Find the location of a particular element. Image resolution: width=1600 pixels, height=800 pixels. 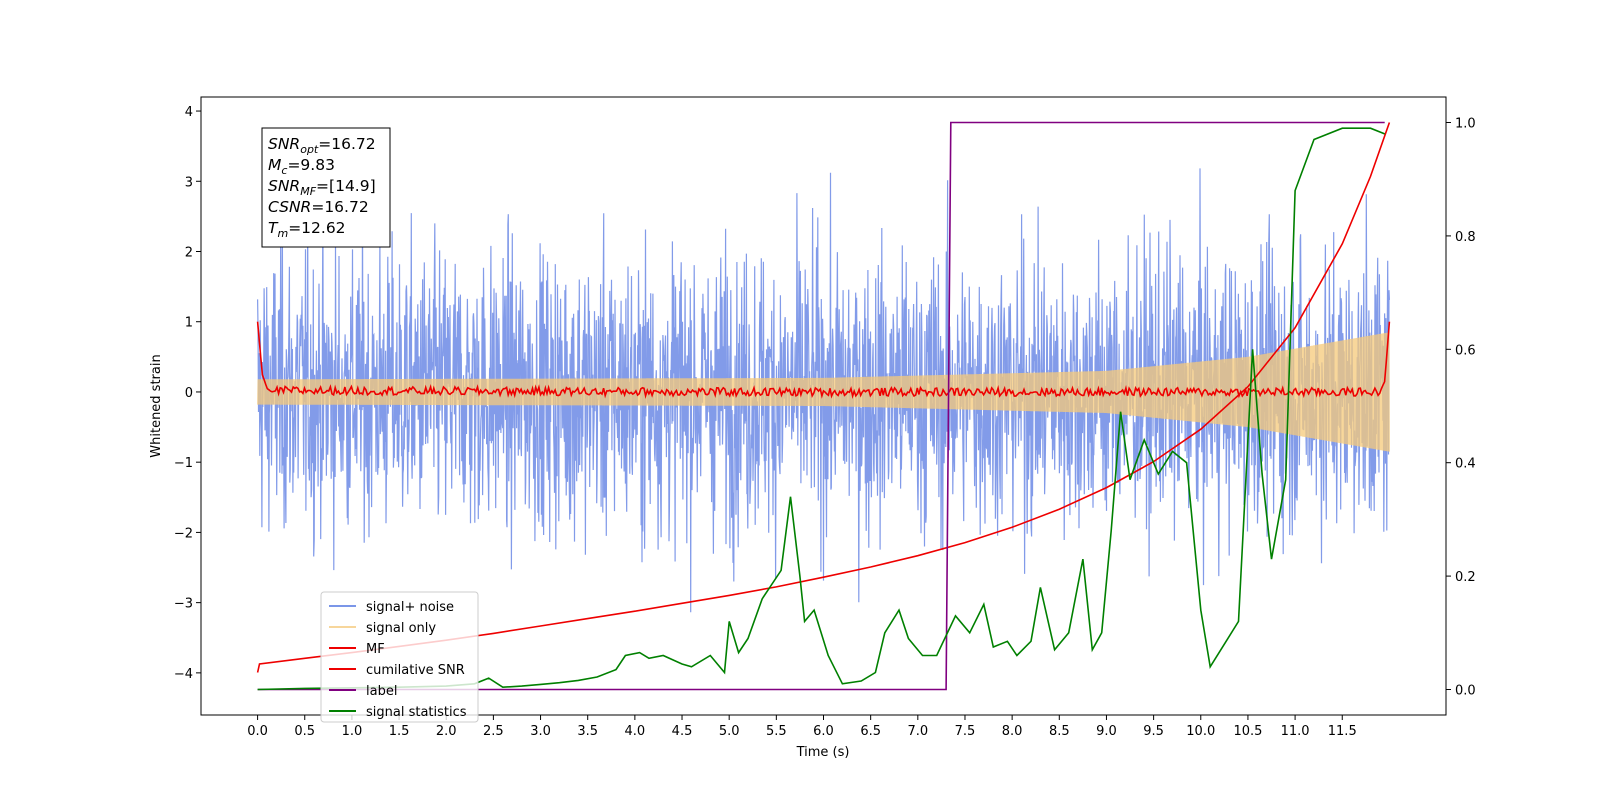

x-tick-label: 9.5 is located at coordinates (1153, 731).